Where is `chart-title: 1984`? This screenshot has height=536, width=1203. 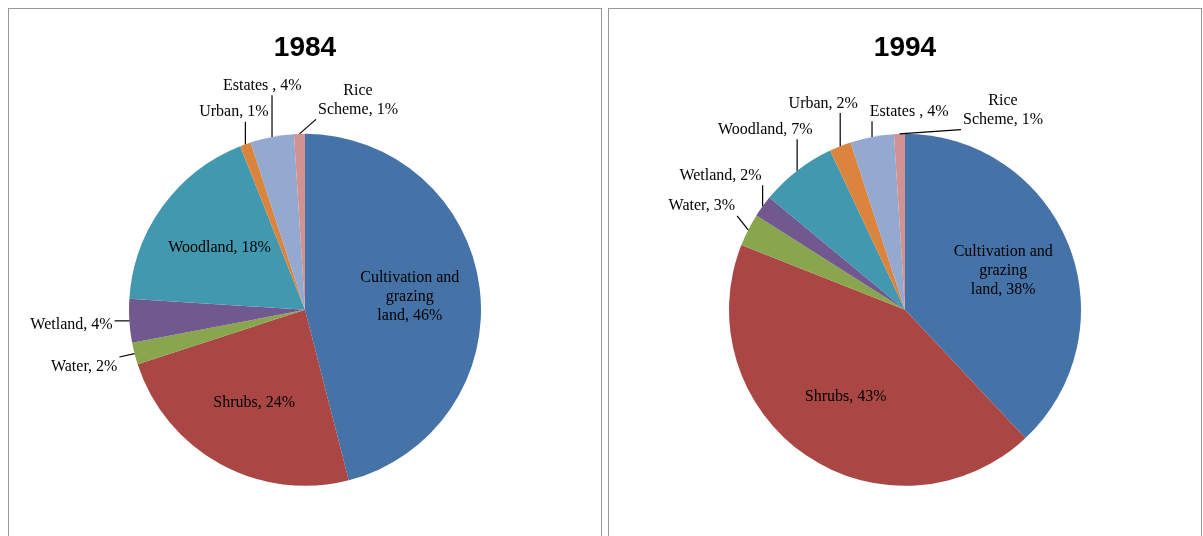 chart-title: 1984 is located at coordinates (305, 46).